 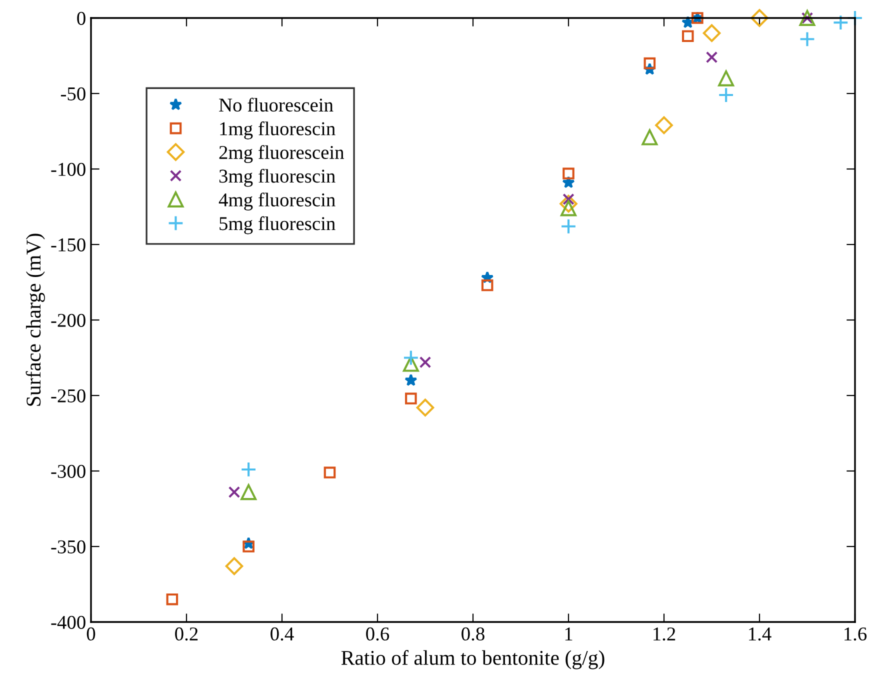 I want to click on x-tick-label: 0, so click(x=91, y=634).